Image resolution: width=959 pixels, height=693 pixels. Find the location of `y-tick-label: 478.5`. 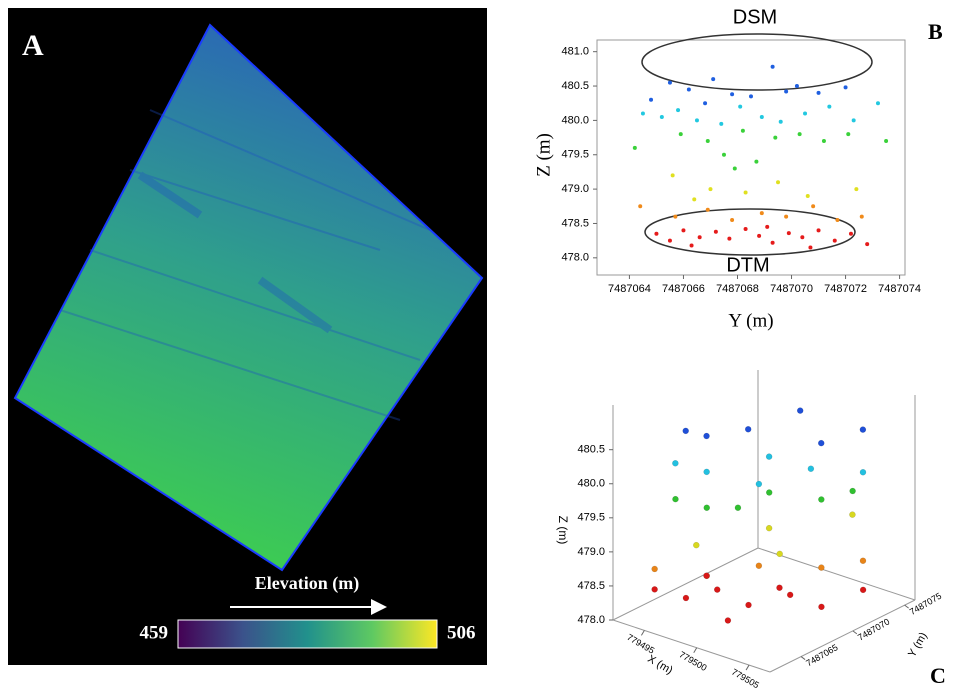

y-tick-label: 478.5 is located at coordinates (575, 223).